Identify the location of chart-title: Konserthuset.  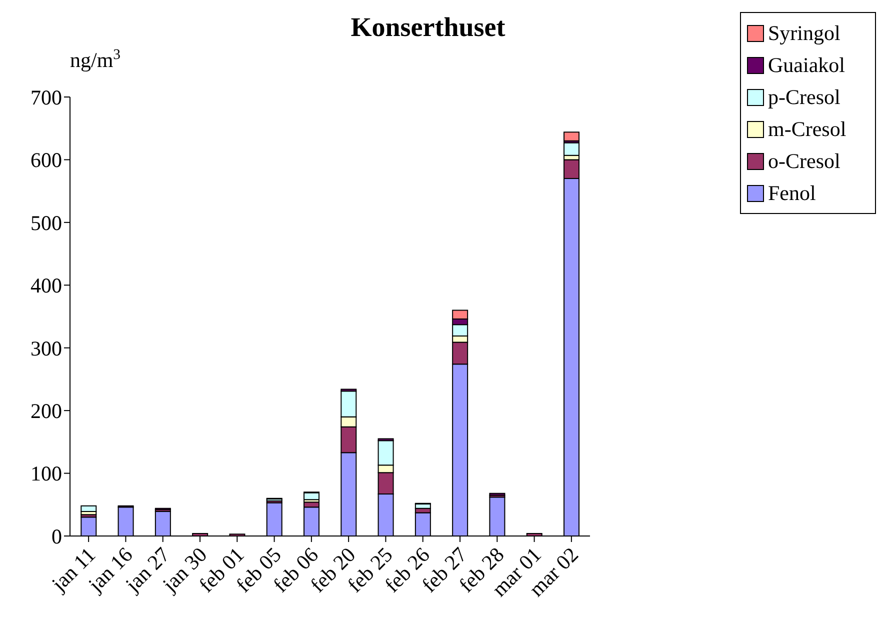
(428, 27).